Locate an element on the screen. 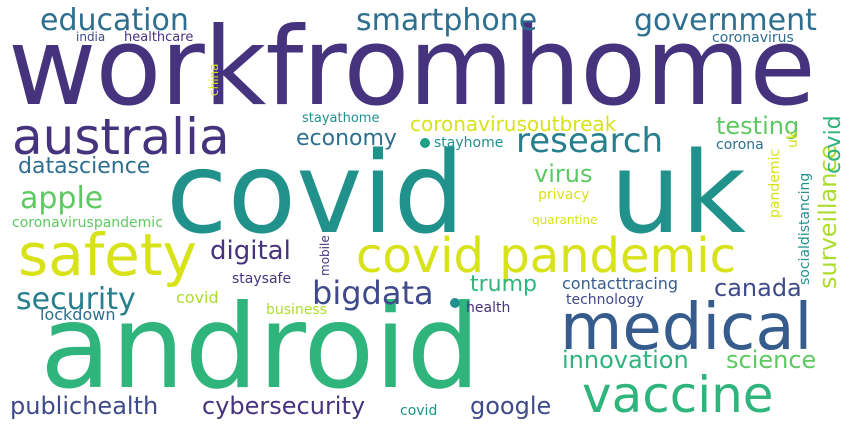  word-china: china is located at coordinates (214, 80).